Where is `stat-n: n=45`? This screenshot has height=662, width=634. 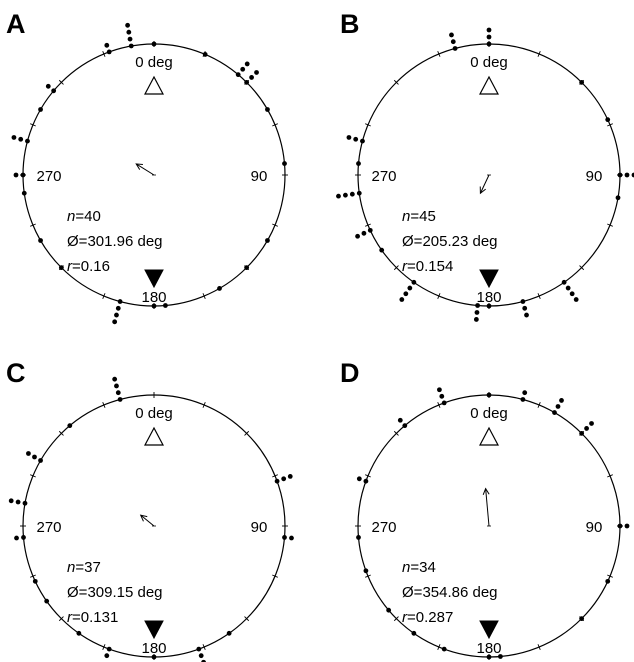
stat-n: n=45 is located at coordinates (419, 216).